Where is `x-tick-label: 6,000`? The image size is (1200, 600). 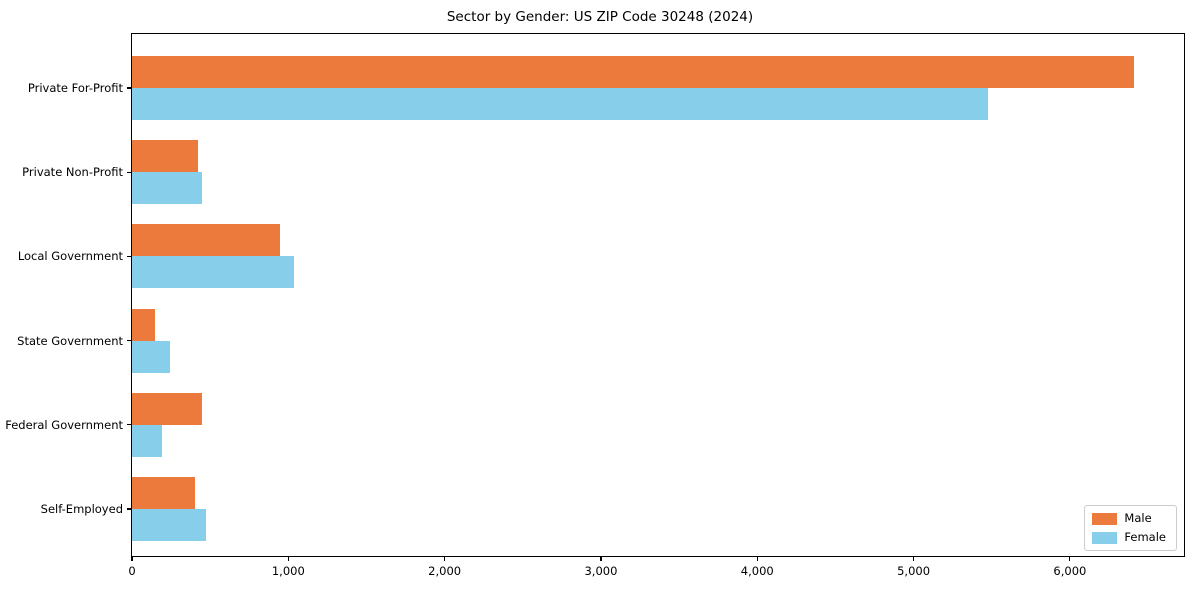 x-tick-label: 6,000 is located at coordinates (1070, 571).